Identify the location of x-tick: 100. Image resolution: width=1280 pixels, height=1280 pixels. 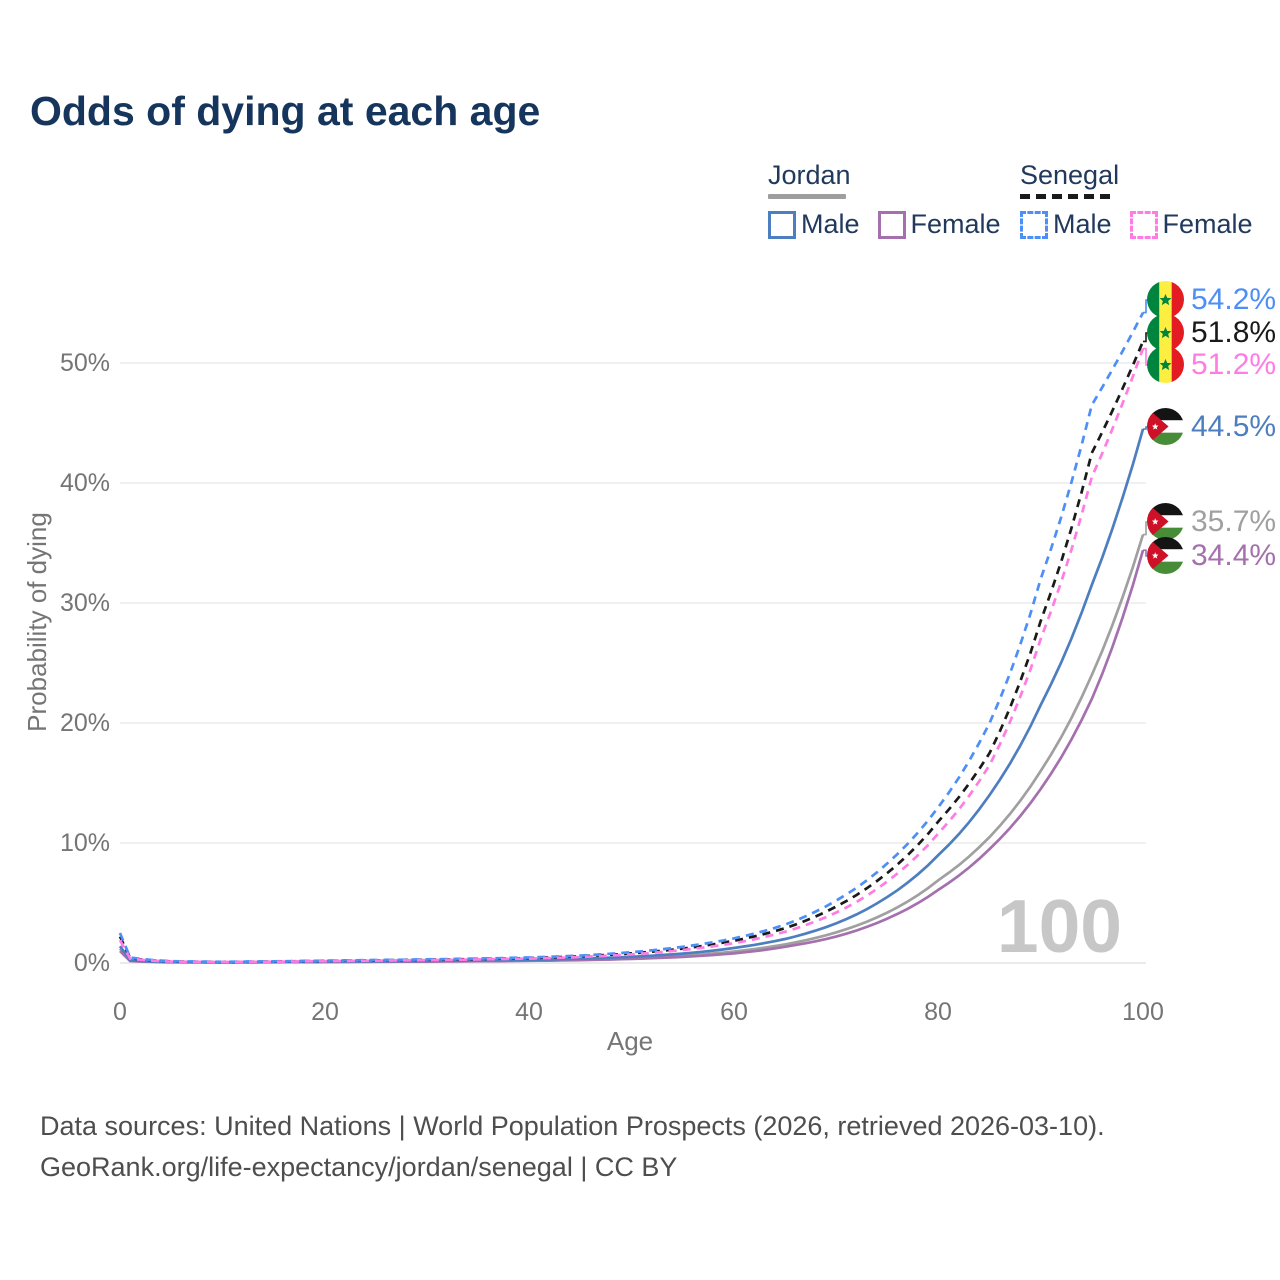
(1143, 1012).